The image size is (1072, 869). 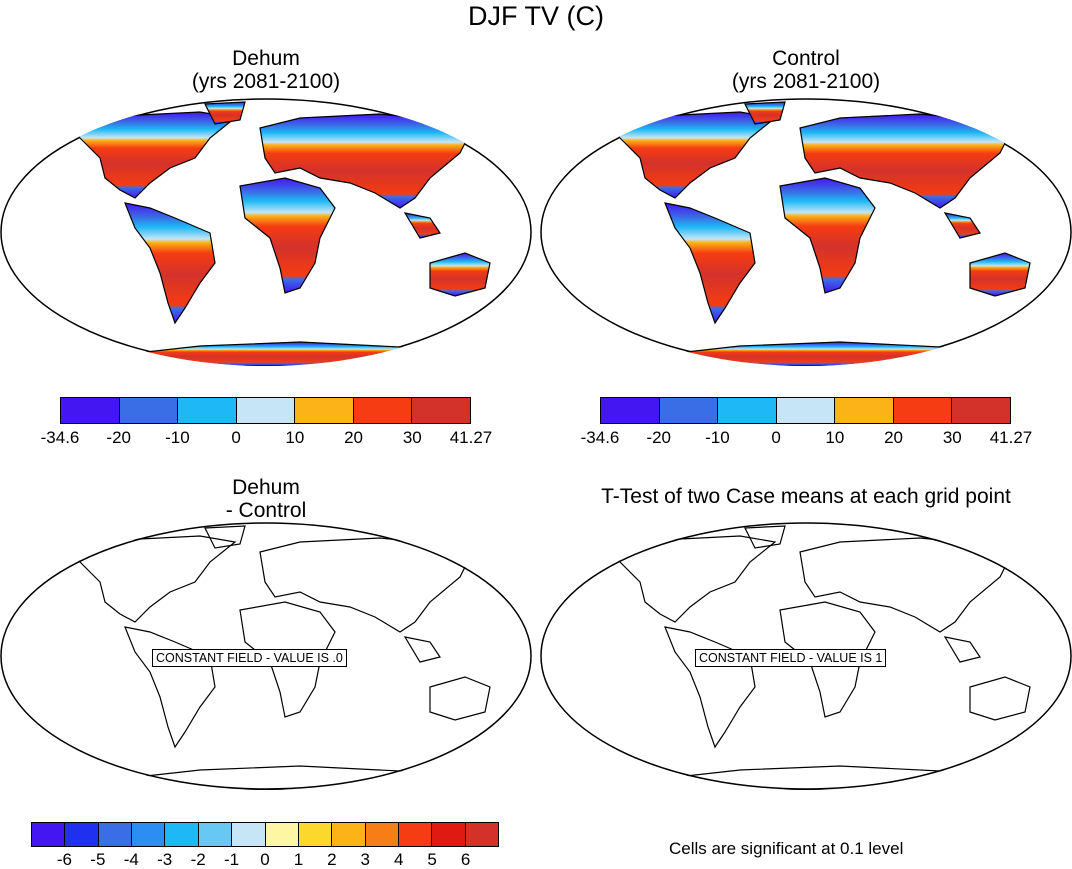 What do you see at coordinates (131, 859) in the screenshot?
I see `colorbar-tick-label: -4` at bounding box center [131, 859].